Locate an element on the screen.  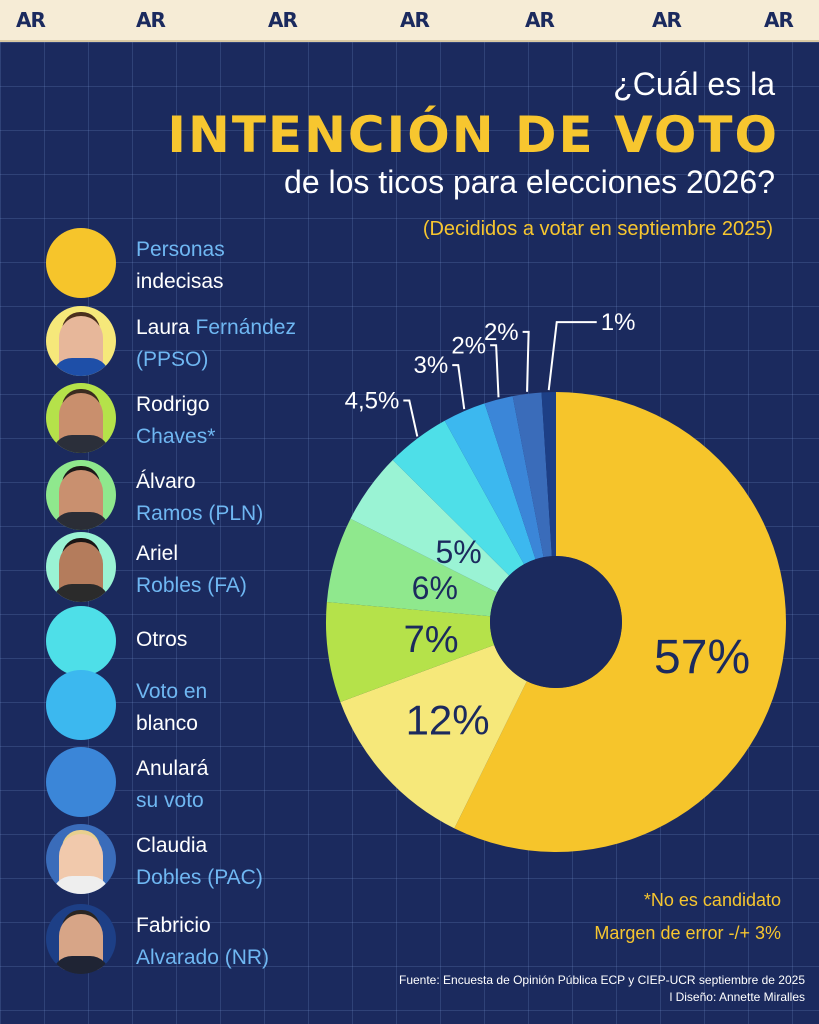
legend-label: Laura Fernández (PPSO) is located at coordinates (216, 343).